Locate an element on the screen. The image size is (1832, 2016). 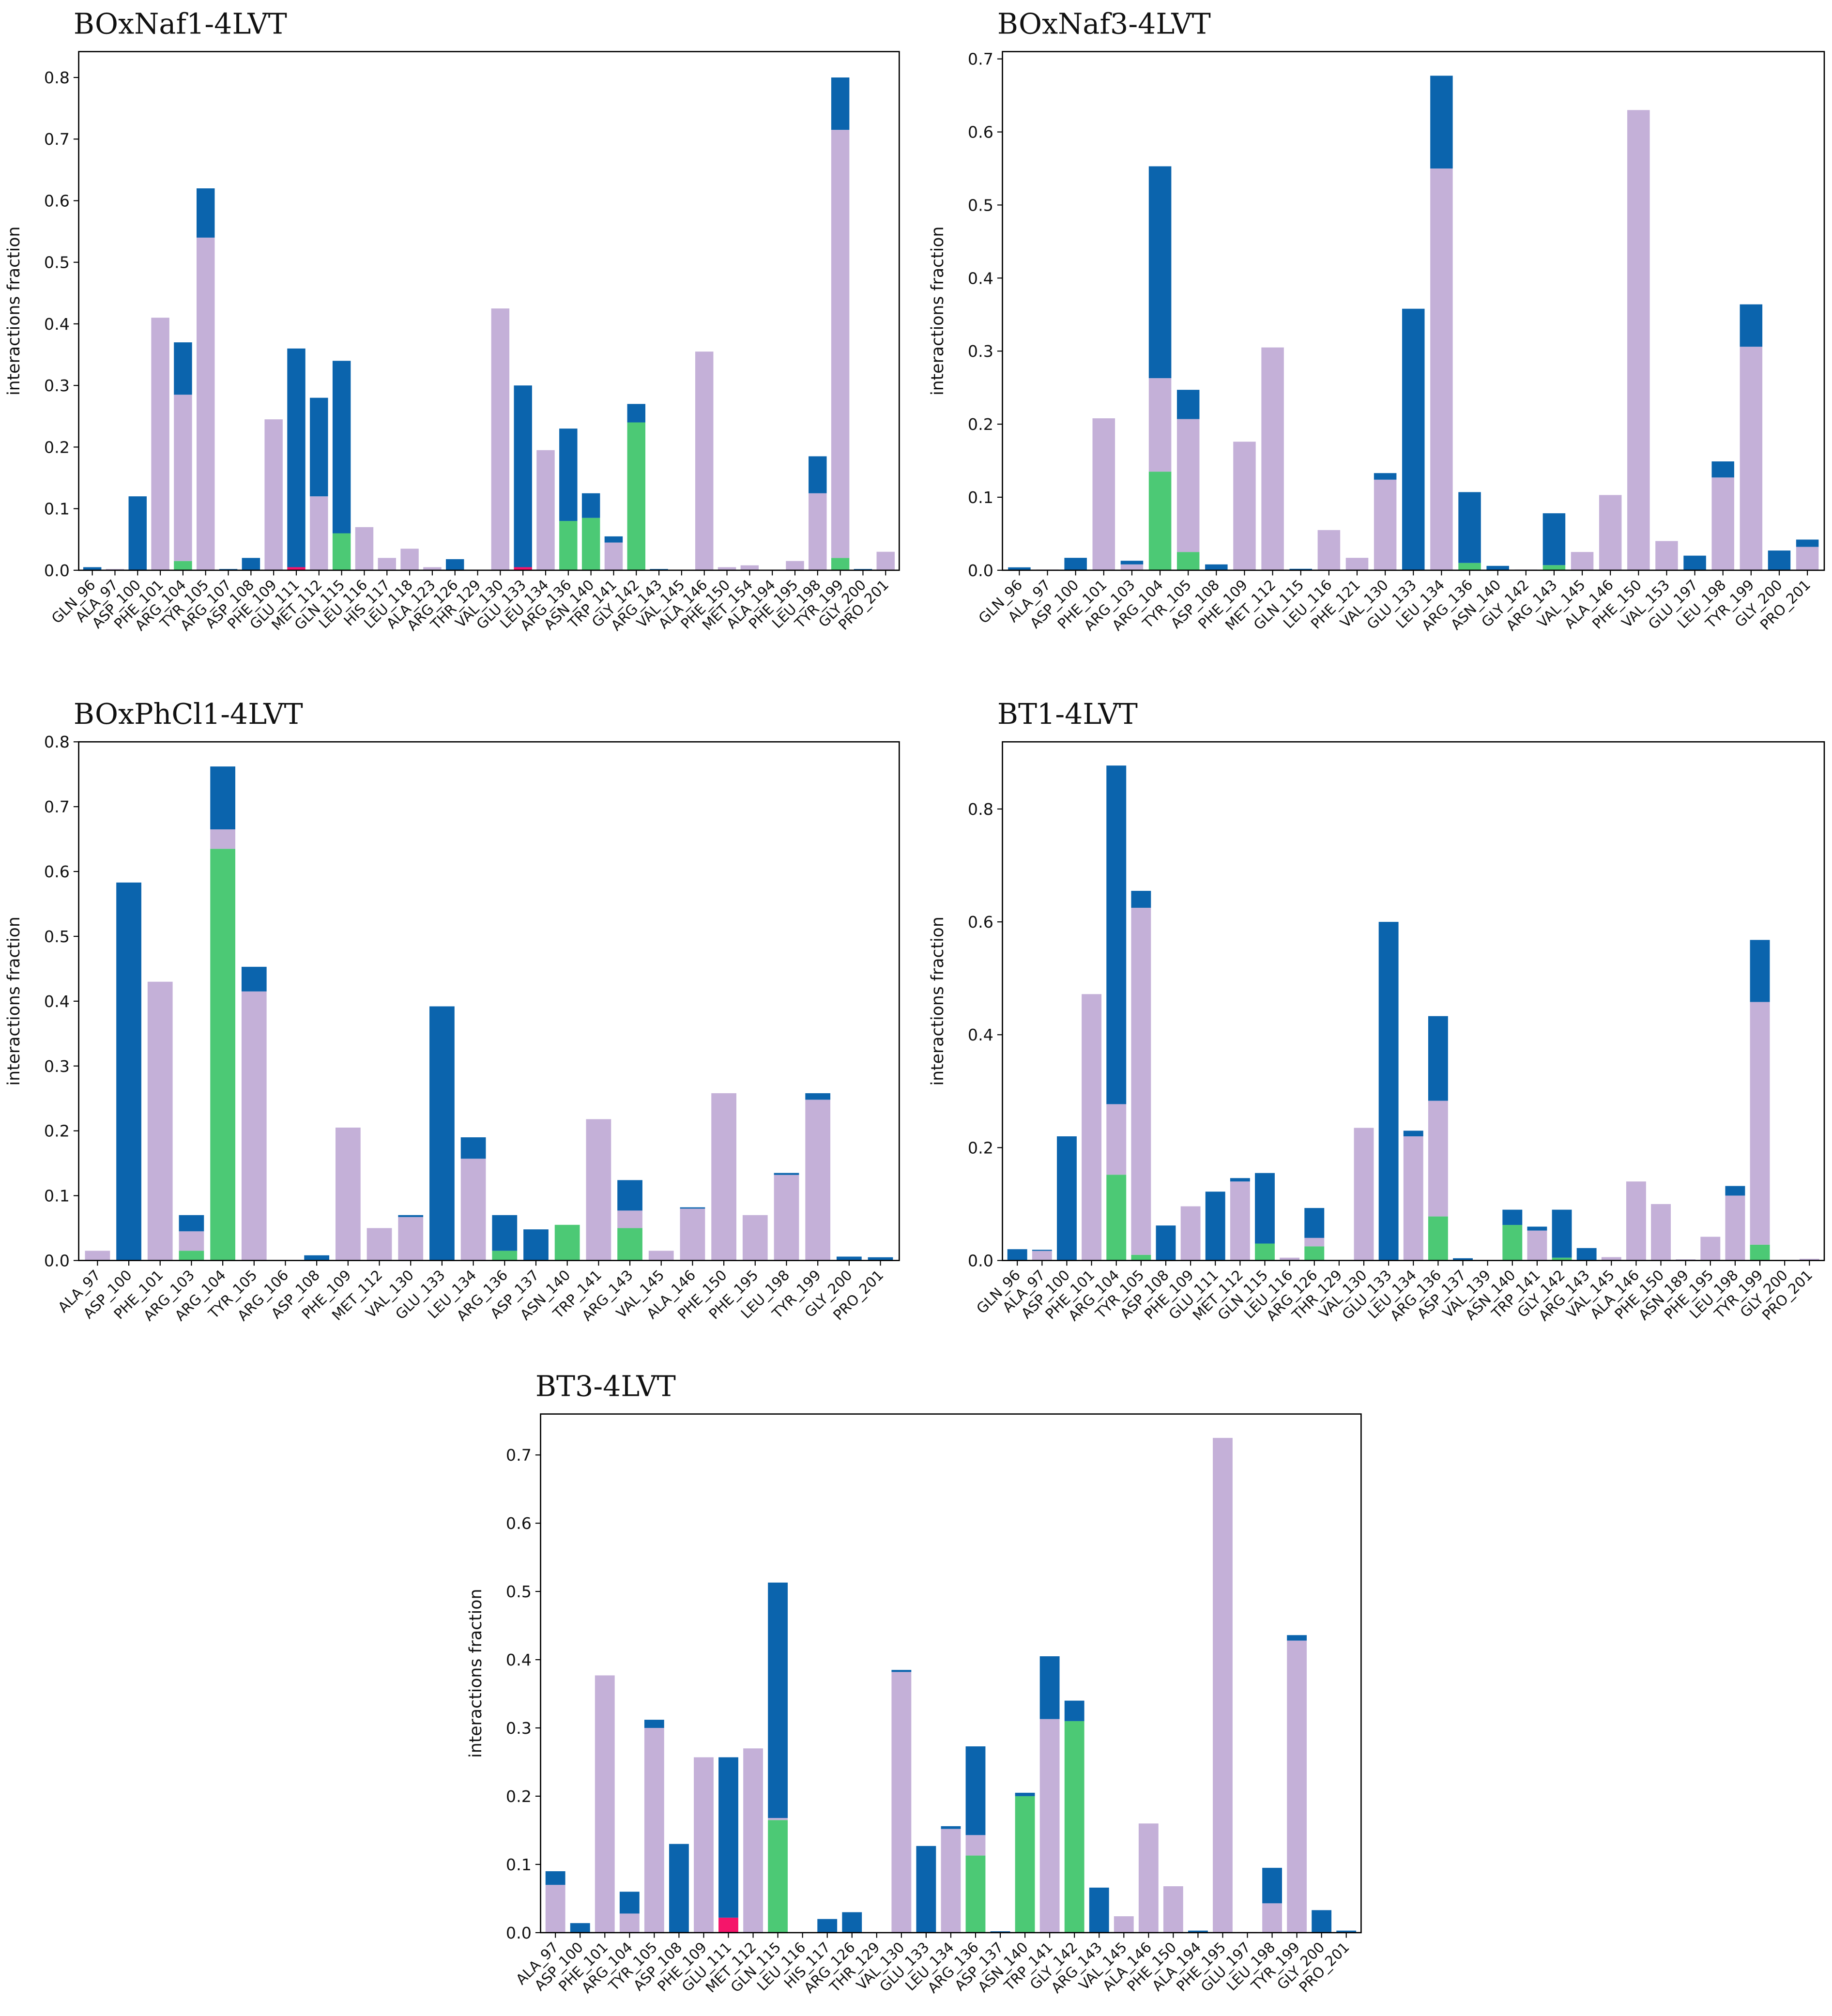
y-axis-label: interactions fraction is located at coordinates (476, 1674).